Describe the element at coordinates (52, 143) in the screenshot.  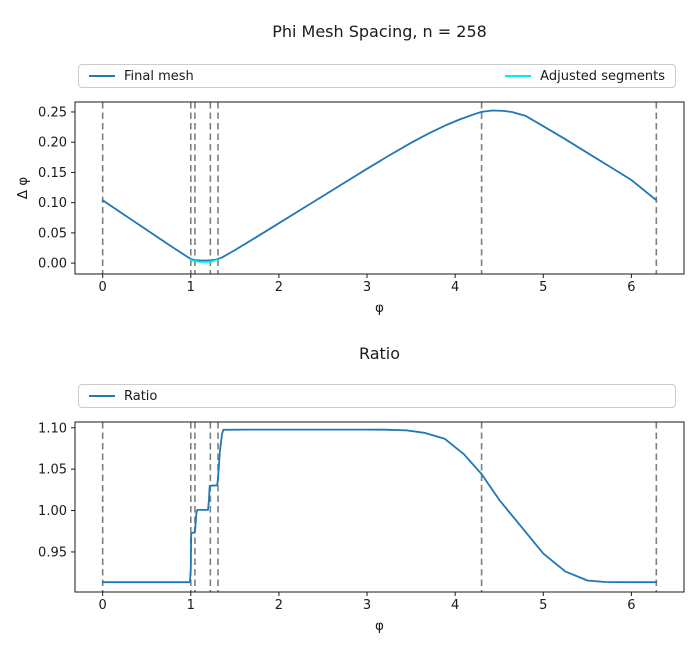
I see `y-tick-label: 0.20` at that location.